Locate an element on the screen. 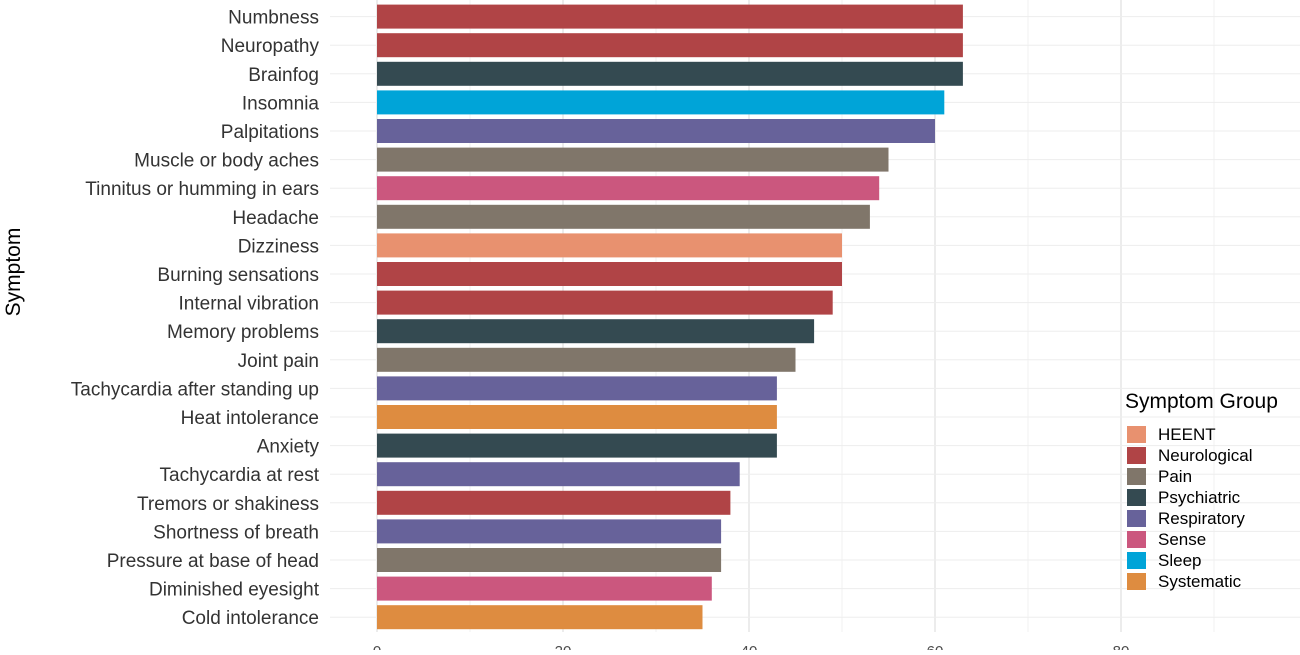 This screenshot has width=1300, height=655. y-tick-label: Neuropathy is located at coordinates (270, 46).